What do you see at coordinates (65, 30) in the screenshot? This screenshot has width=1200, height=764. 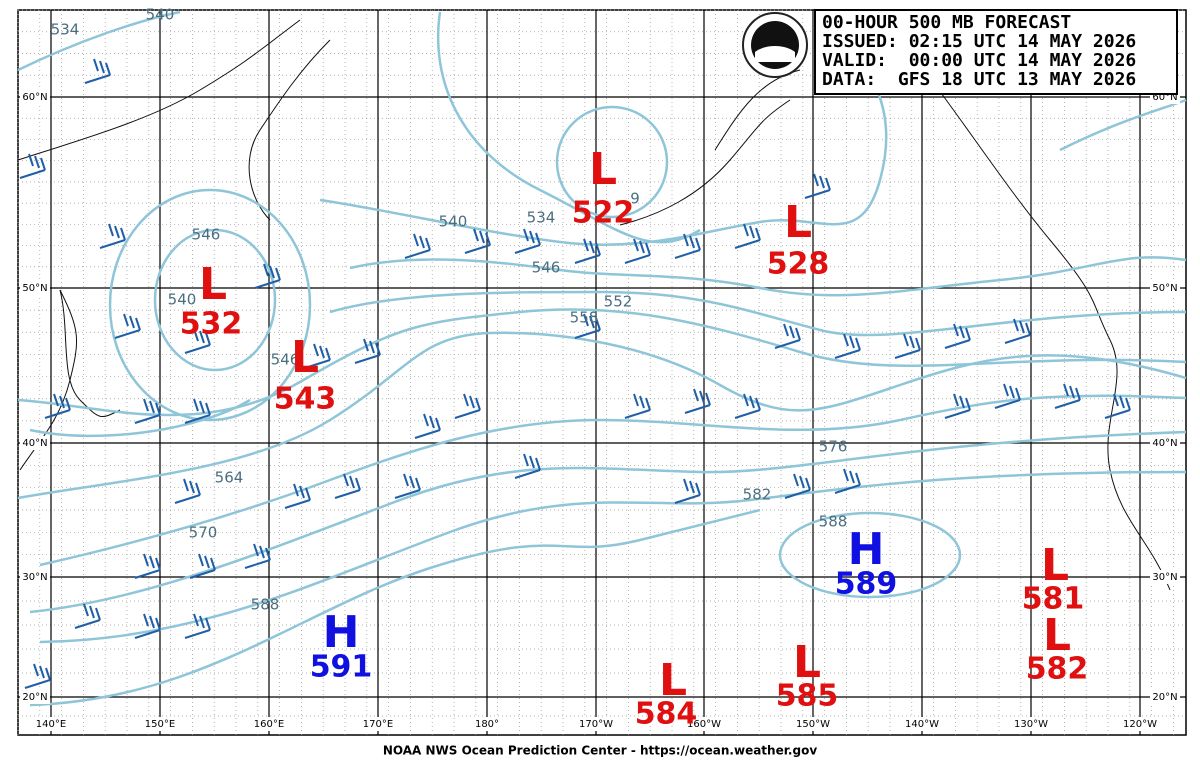 I see `contour-label: 534` at bounding box center [65, 30].